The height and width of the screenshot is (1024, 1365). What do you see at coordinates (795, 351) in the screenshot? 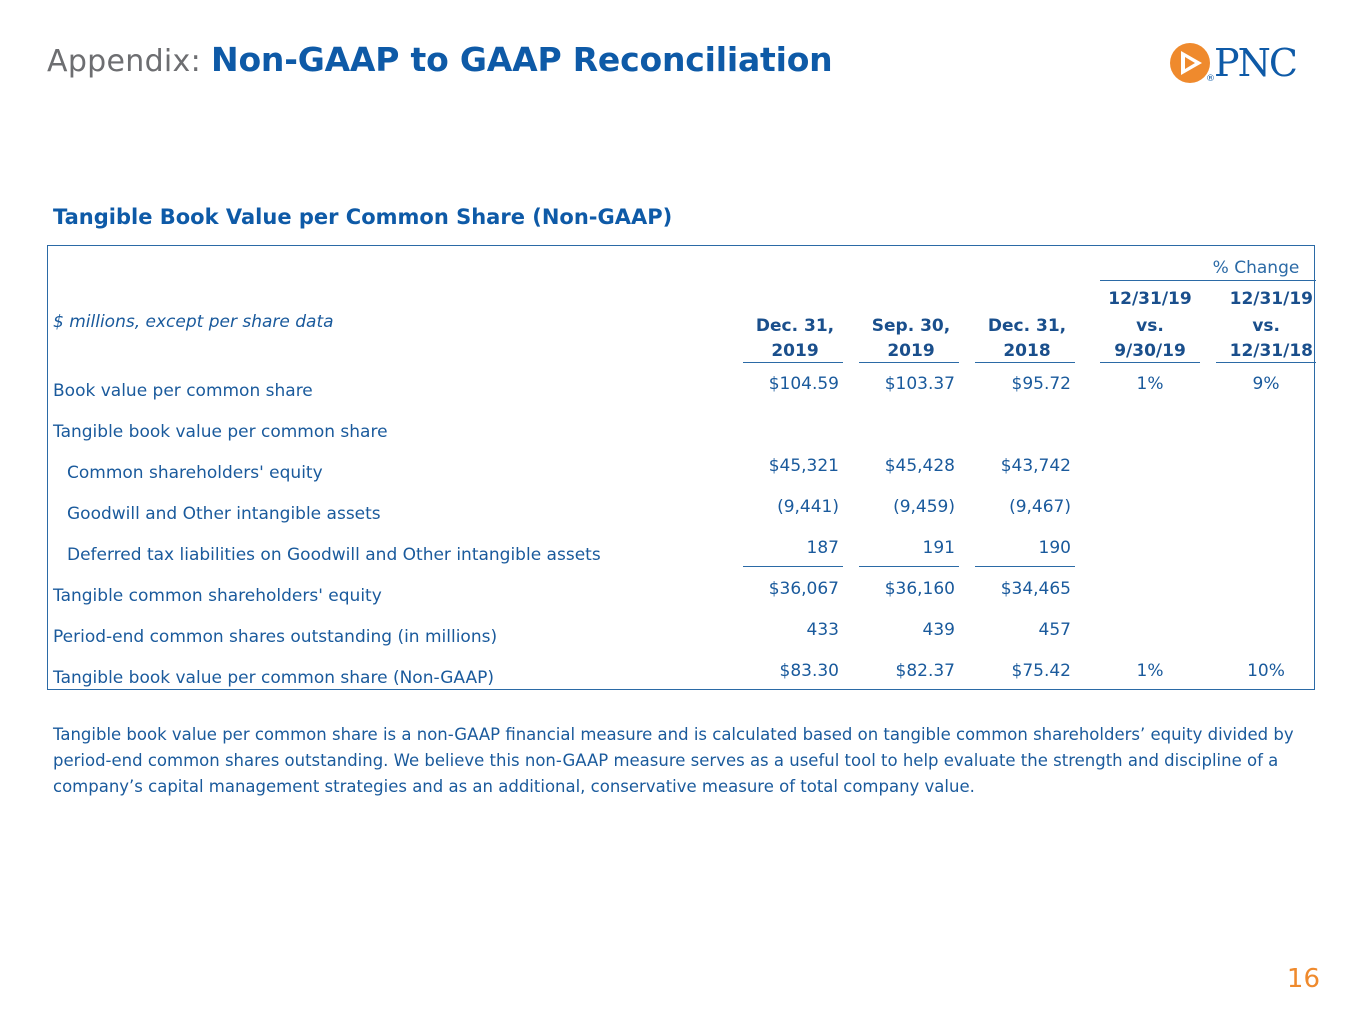
I see `col-header-dec2019-line2: 2019` at bounding box center [795, 351].